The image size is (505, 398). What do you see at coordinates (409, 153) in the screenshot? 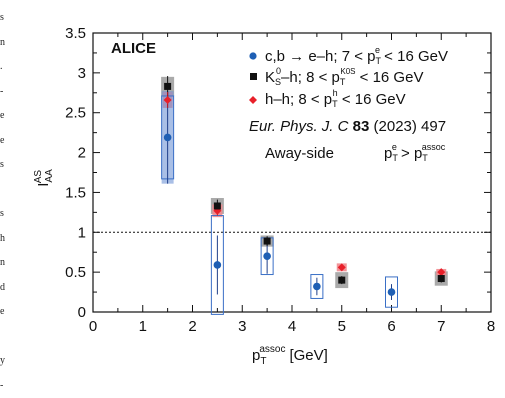
I see `pt-cut-gt: > p` at bounding box center [409, 153].